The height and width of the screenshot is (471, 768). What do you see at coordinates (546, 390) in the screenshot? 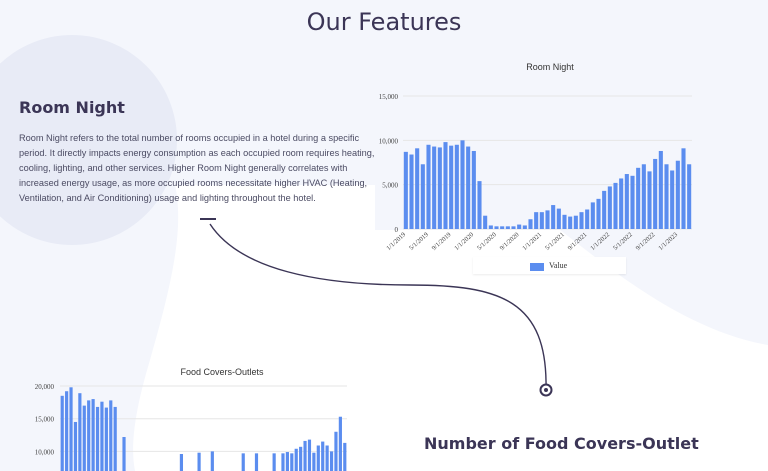
I see `circle-dot-icon` at bounding box center [546, 390].